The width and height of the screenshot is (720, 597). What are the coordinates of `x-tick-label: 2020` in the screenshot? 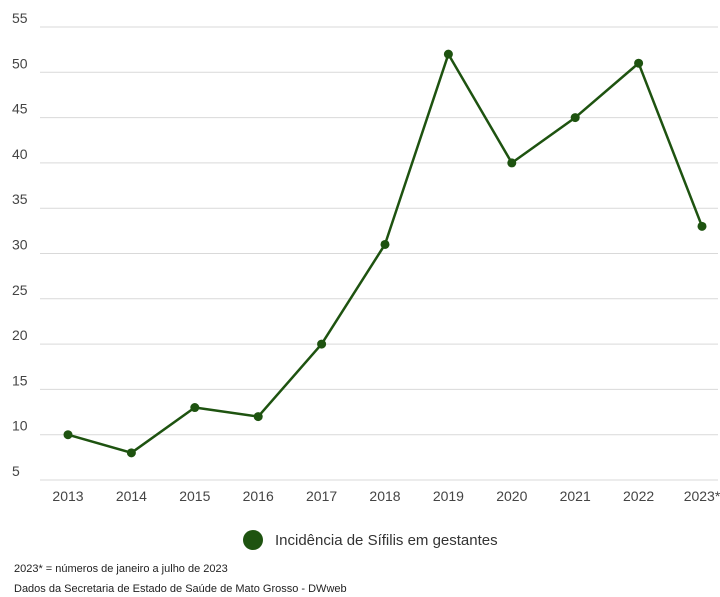 It's located at (511, 496).